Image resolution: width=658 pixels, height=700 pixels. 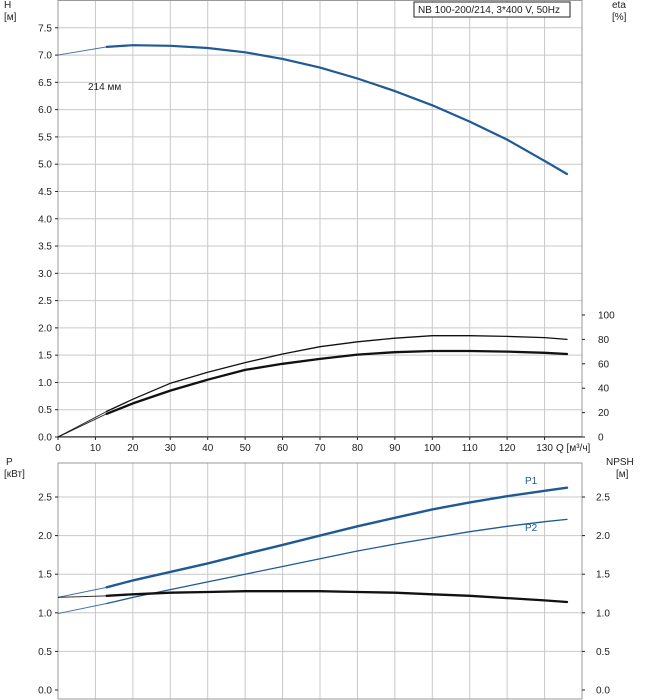 What do you see at coordinates (606, 316) in the screenshot?
I see `top-y-right-tick-label: 100` at bounding box center [606, 316].